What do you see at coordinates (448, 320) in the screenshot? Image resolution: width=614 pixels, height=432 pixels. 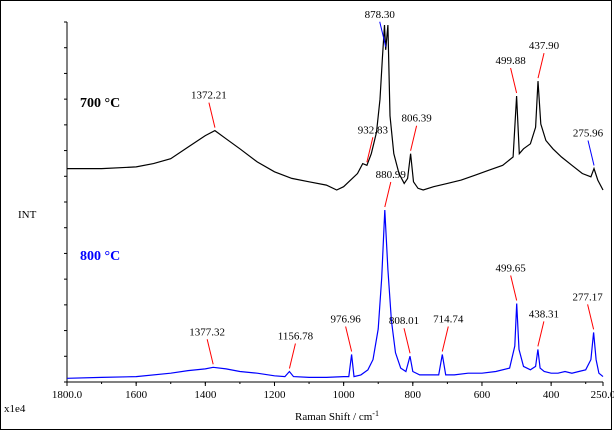 I see `peak-label: 714.74` at bounding box center [448, 320].